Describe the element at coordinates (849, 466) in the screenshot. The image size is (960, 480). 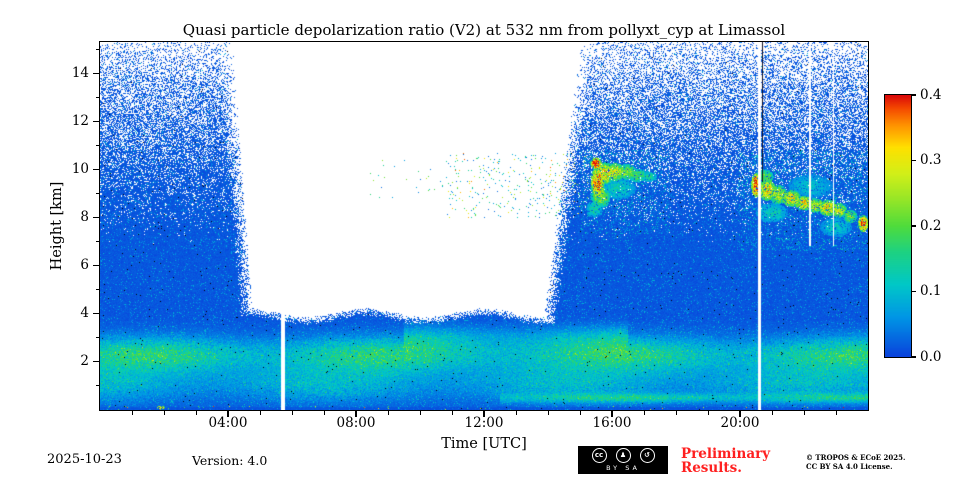
I see `copyright-line2: CC BY SA 4.0 License.` at that location.